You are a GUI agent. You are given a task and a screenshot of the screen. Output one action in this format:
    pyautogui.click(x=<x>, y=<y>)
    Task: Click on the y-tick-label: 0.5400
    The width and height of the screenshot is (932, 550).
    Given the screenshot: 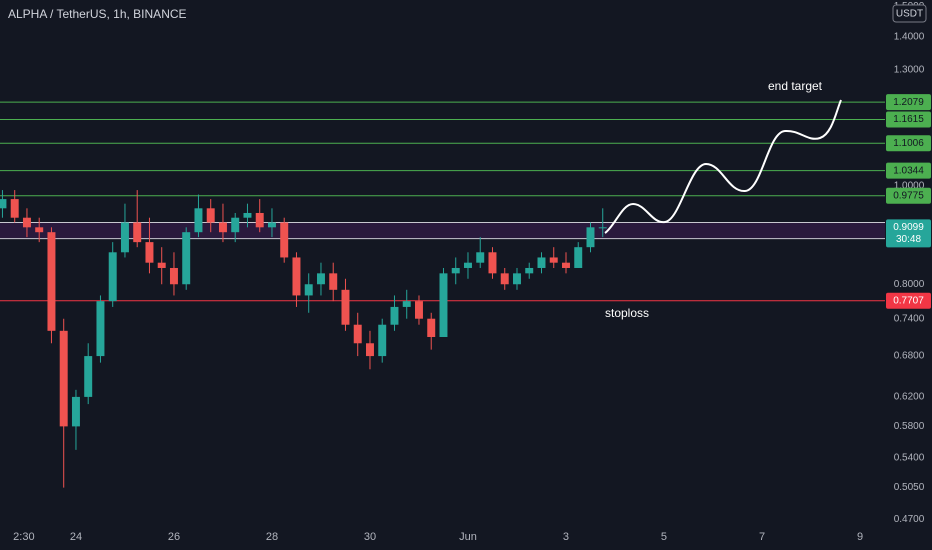 What is the action you would take?
    pyautogui.click(x=909, y=458)
    